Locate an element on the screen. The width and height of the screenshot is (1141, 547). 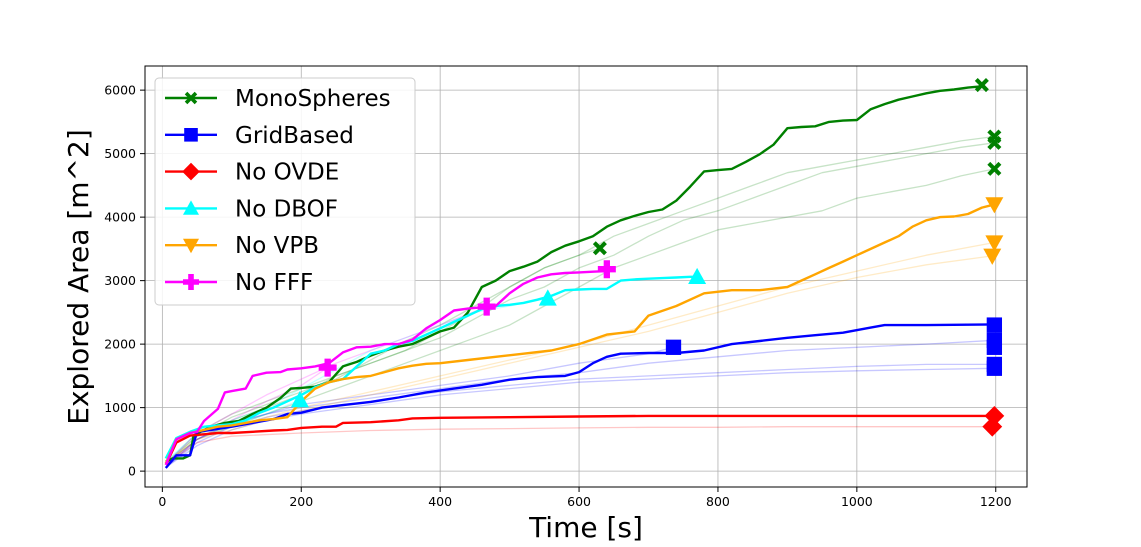
x-tick-label: 0 is located at coordinates (162, 501).